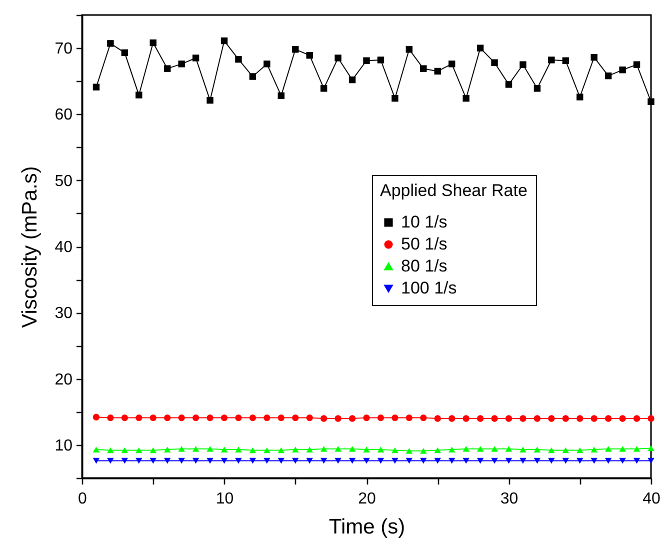  Describe the element at coordinates (367, 499) in the screenshot. I see `x-tick-label: 20` at that location.